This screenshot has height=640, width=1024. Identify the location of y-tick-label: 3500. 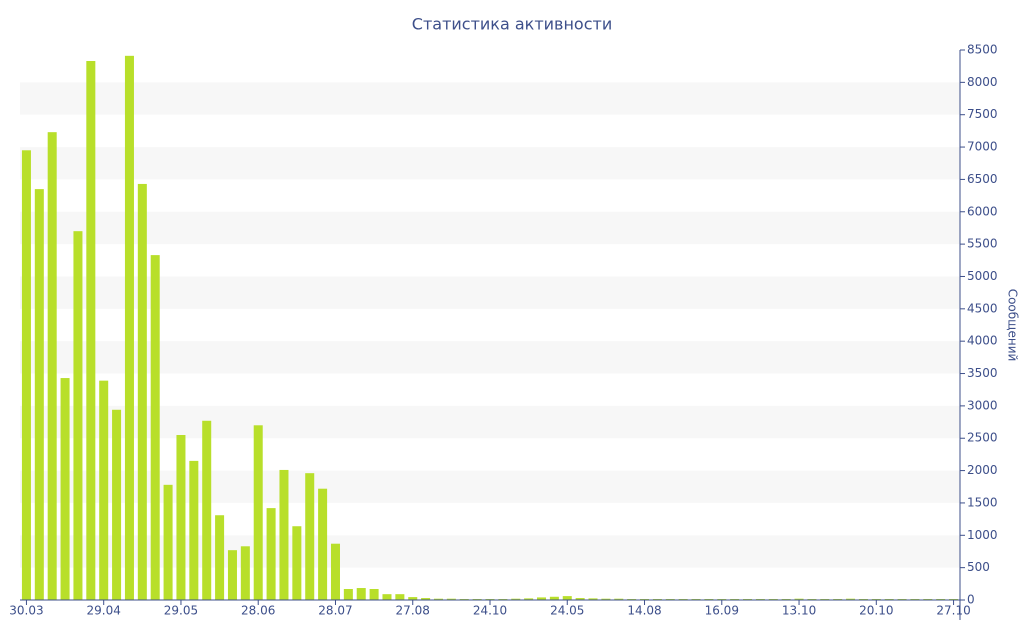
(982, 373).